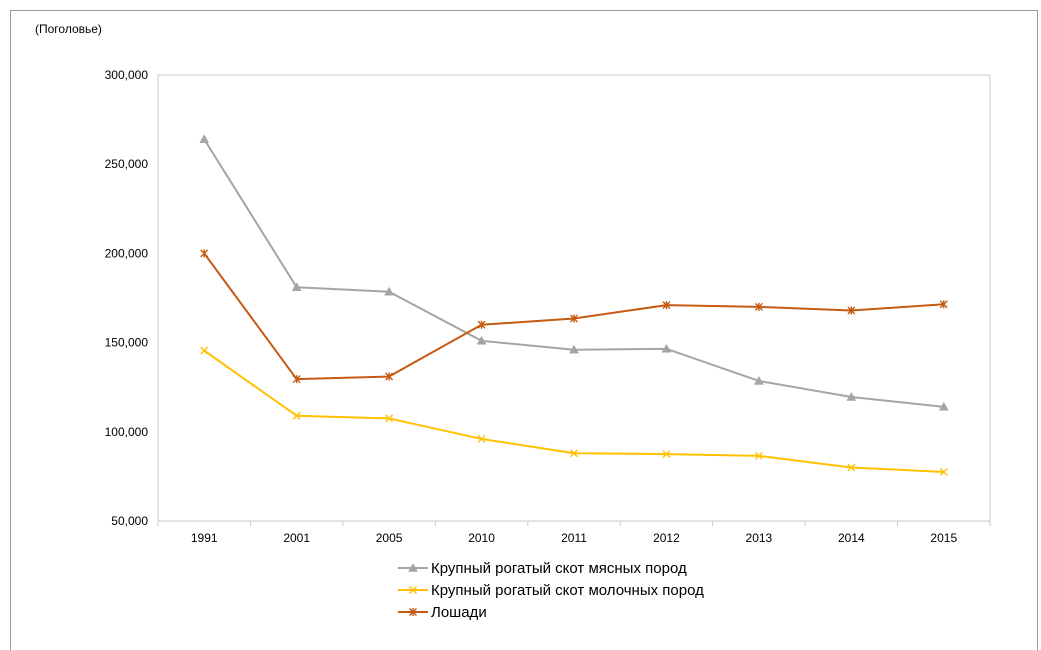 The image size is (1041, 650). I want to click on legend-item: Лошади, so click(442, 612).